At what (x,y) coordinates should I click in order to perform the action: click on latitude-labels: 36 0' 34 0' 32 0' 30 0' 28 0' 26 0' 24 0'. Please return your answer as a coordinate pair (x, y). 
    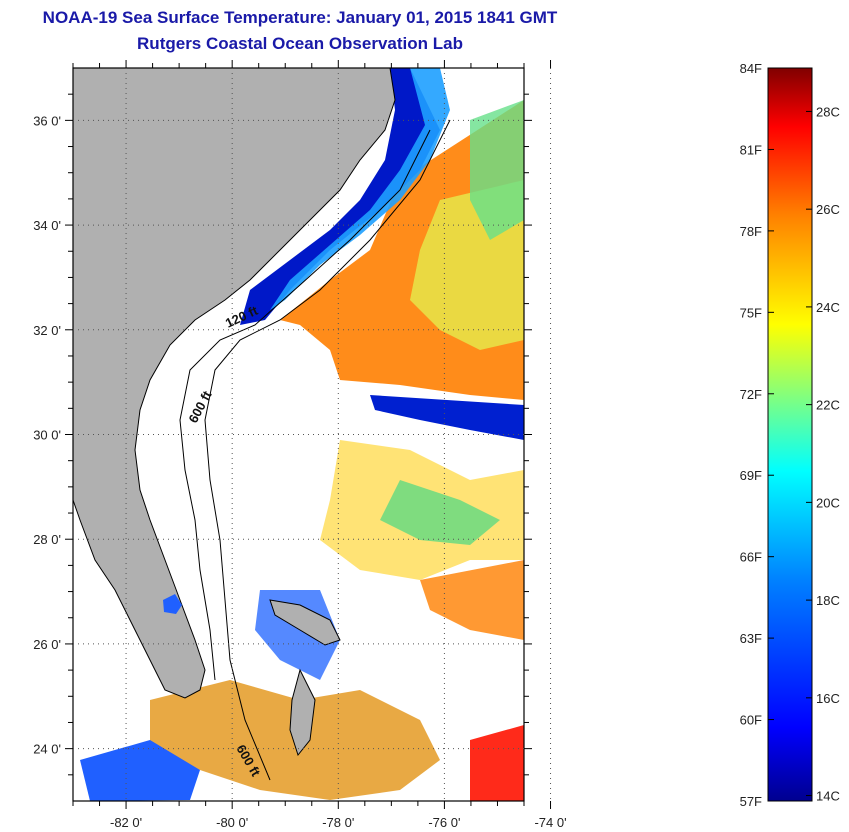
    Looking at the image, I should click on (47, 434).